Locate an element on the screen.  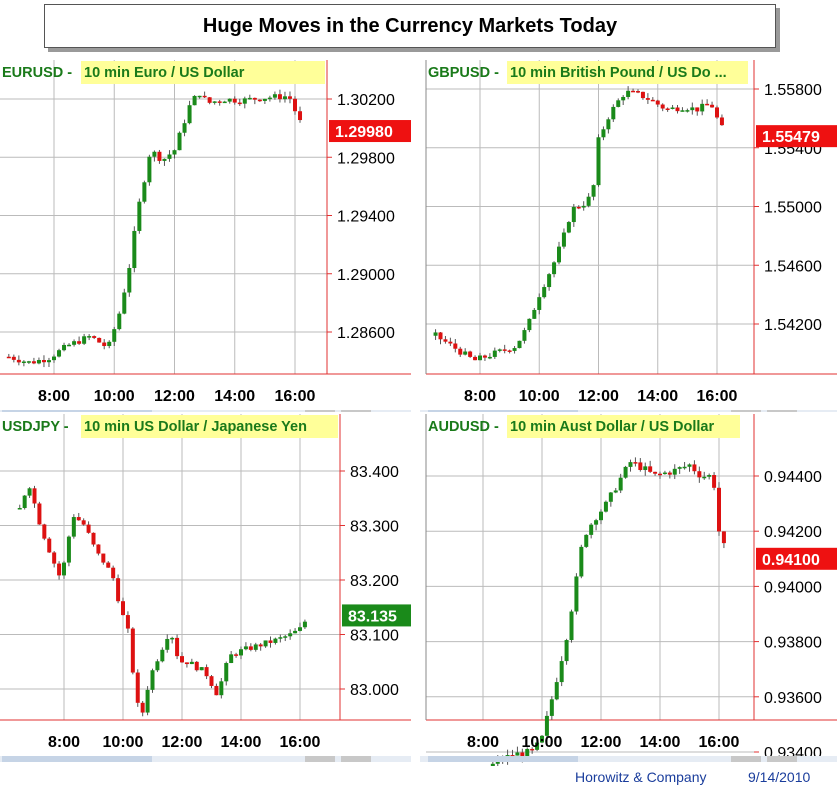
scrollbar-button is located at coordinates (356, 413).